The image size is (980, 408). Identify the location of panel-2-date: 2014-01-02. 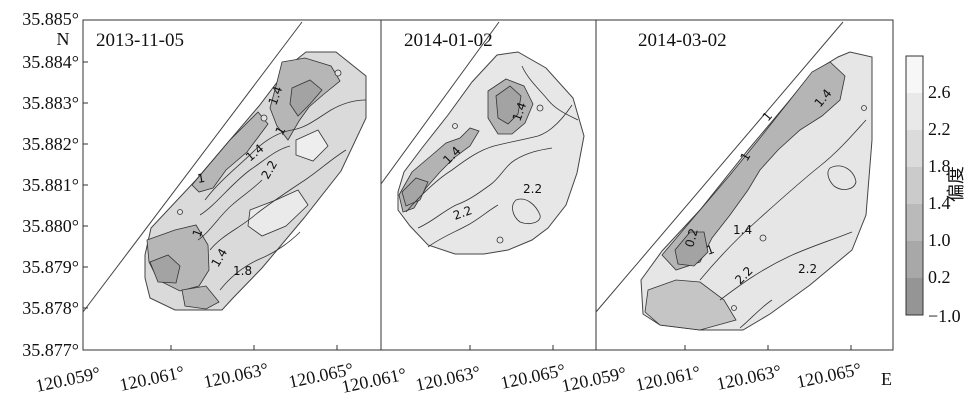
(448, 40).